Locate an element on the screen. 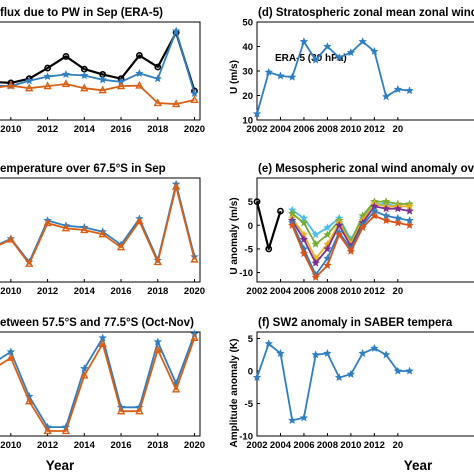 The image size is (474, 474). xtick-label: 2018 is located at coordinates (157, 445).